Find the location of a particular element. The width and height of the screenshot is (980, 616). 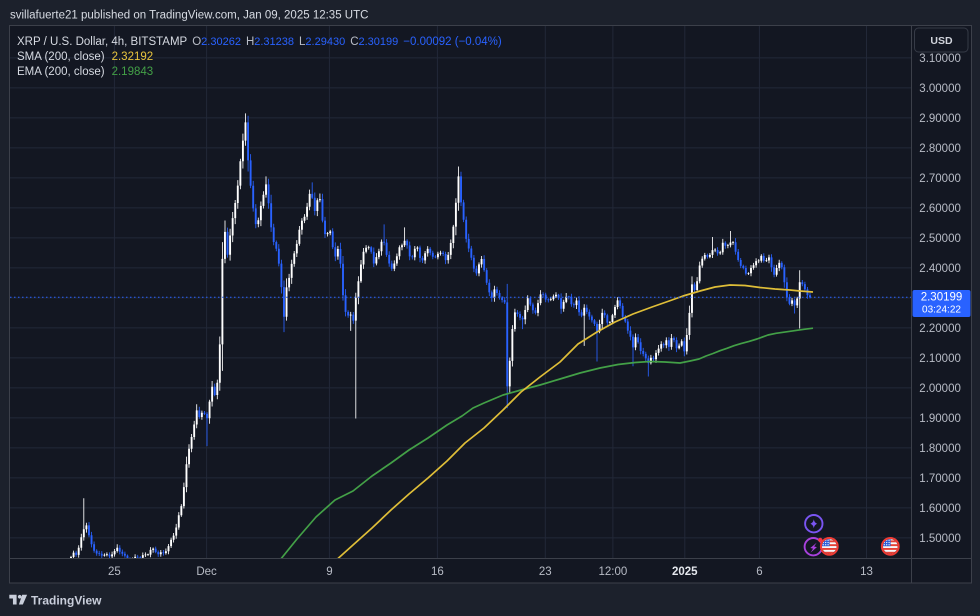

svg-text: USD is located at coordinates (941, 41).